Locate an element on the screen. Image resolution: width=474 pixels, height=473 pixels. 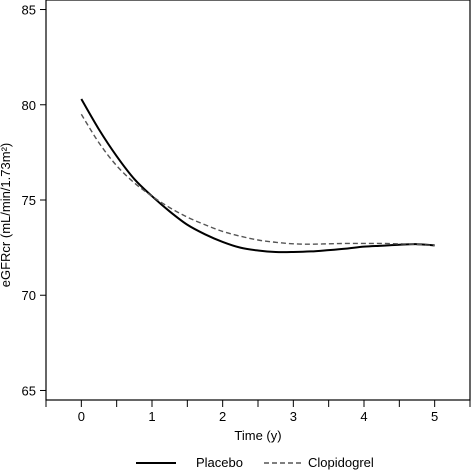
y-tick-label: 65 is located at coordinates (29, 390).